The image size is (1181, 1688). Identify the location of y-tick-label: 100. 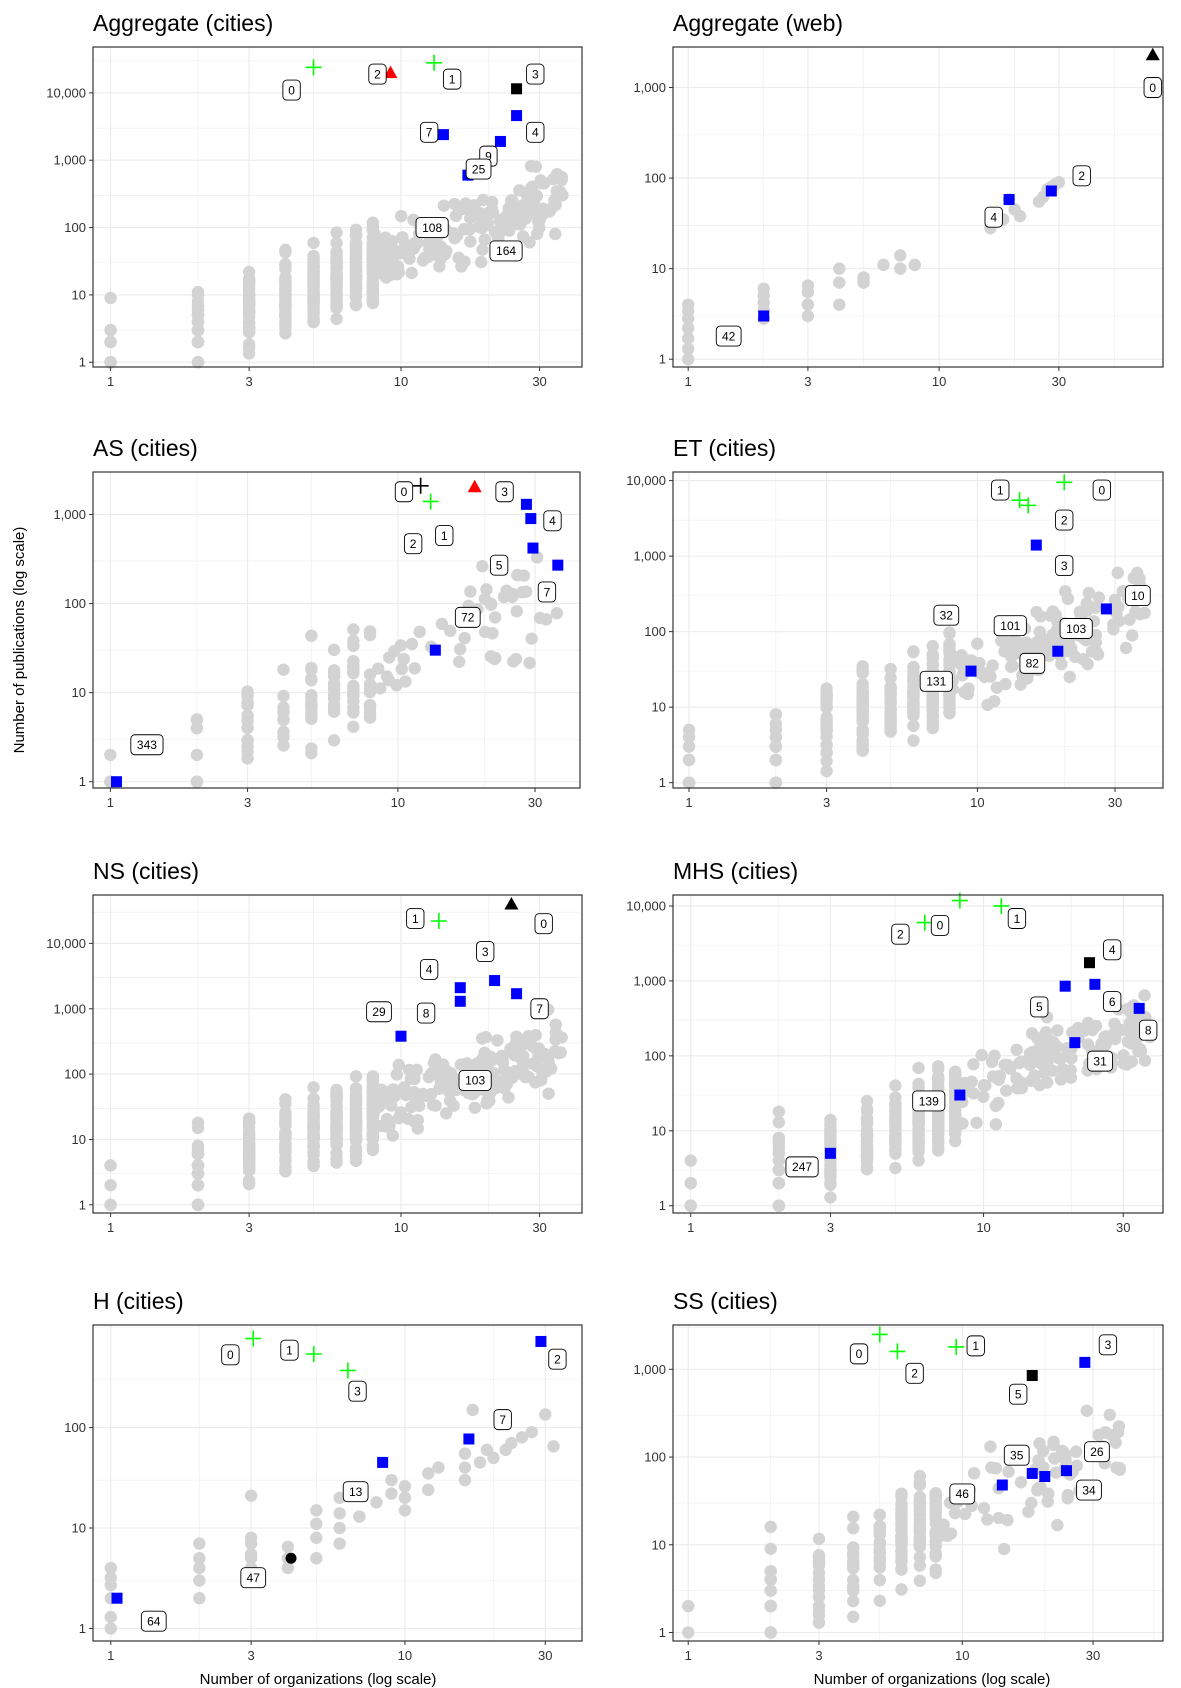
(655, 1457).